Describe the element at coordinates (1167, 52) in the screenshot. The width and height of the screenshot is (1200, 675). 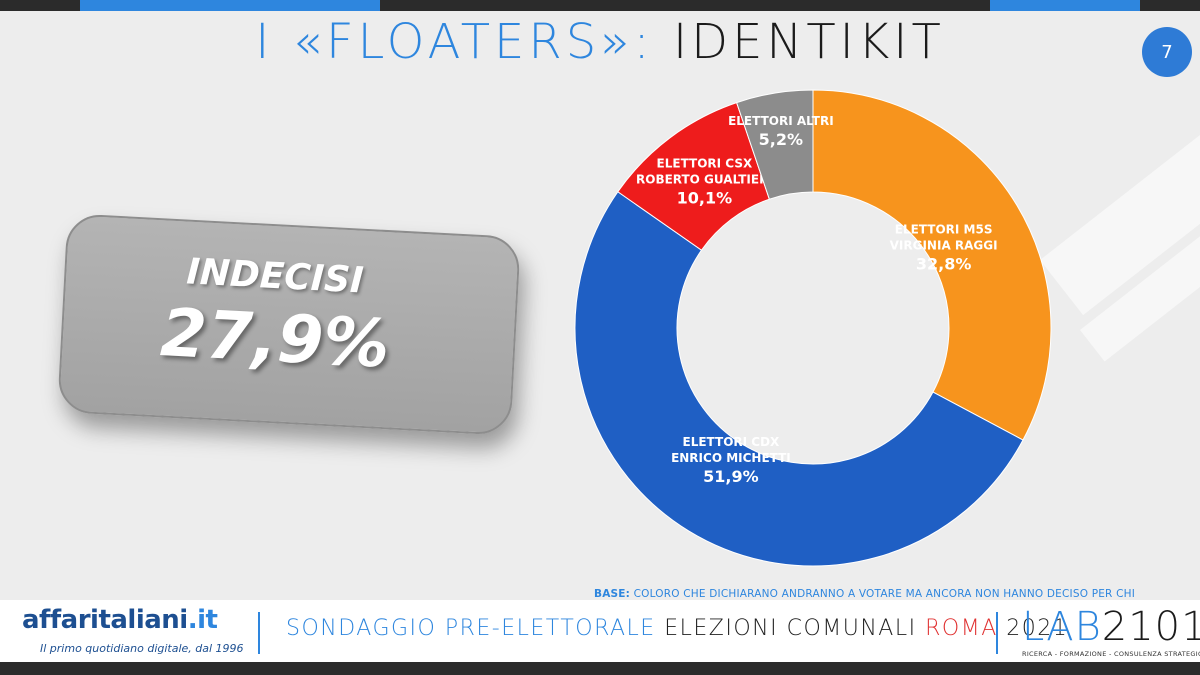
I see `page-number-badge: 7` at that location.